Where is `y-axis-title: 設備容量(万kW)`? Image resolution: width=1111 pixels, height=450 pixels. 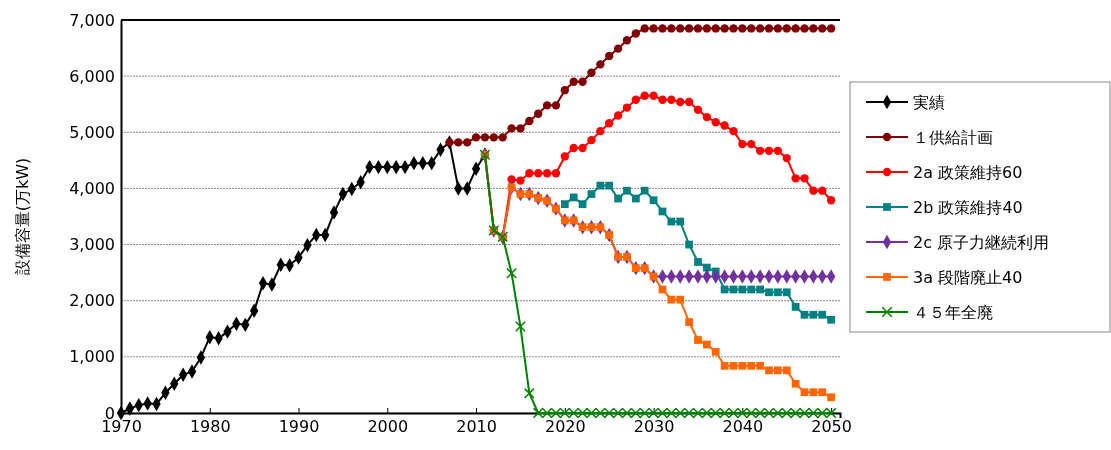 y-axis-title: 設備容量(万kW) is located at coordinates (22, 216).